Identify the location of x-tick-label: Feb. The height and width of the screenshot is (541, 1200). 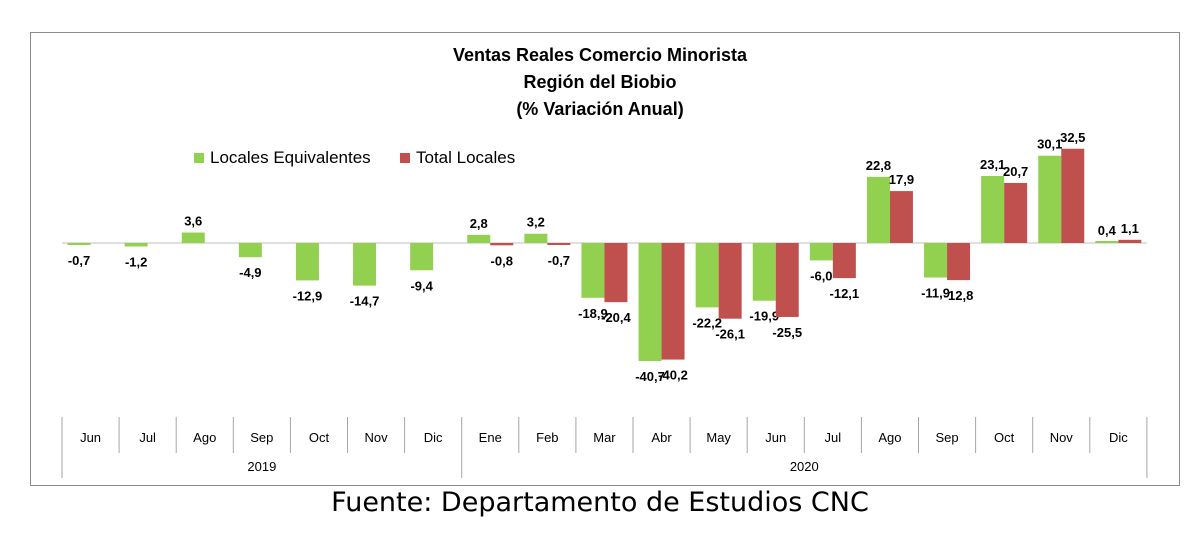
(547, 437).